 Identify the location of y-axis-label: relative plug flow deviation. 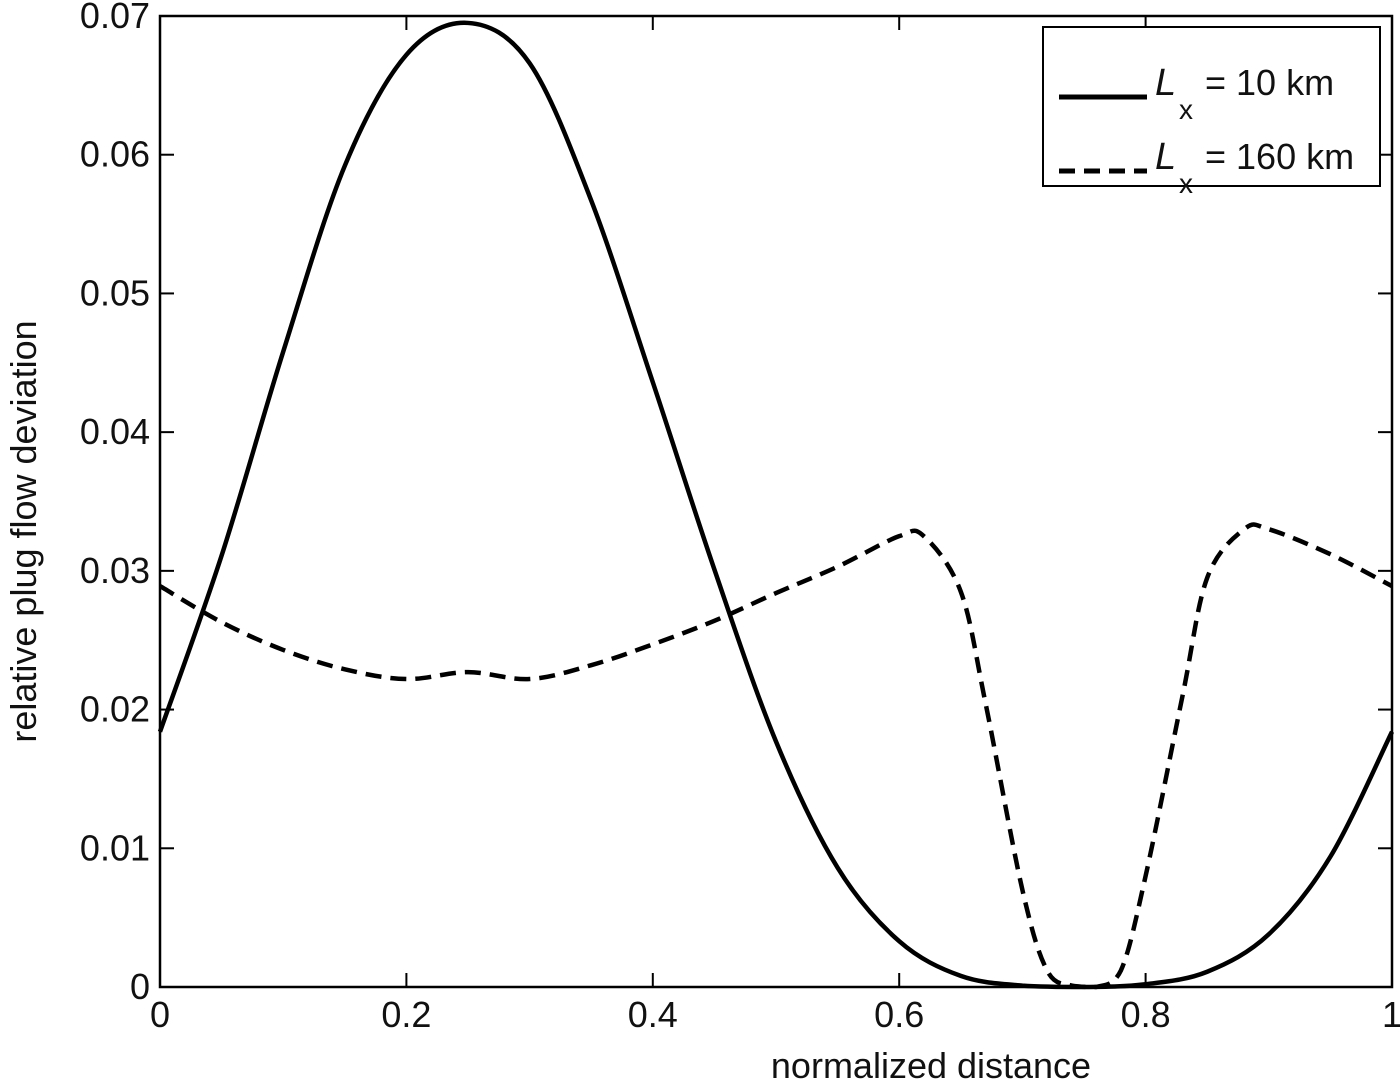
(23, 531).